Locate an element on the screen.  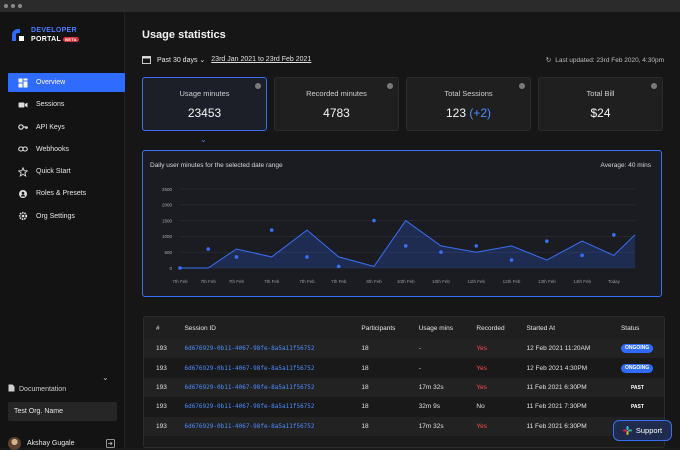
sidebar-item-label: Quick Start is located at coordinates (53, 172).